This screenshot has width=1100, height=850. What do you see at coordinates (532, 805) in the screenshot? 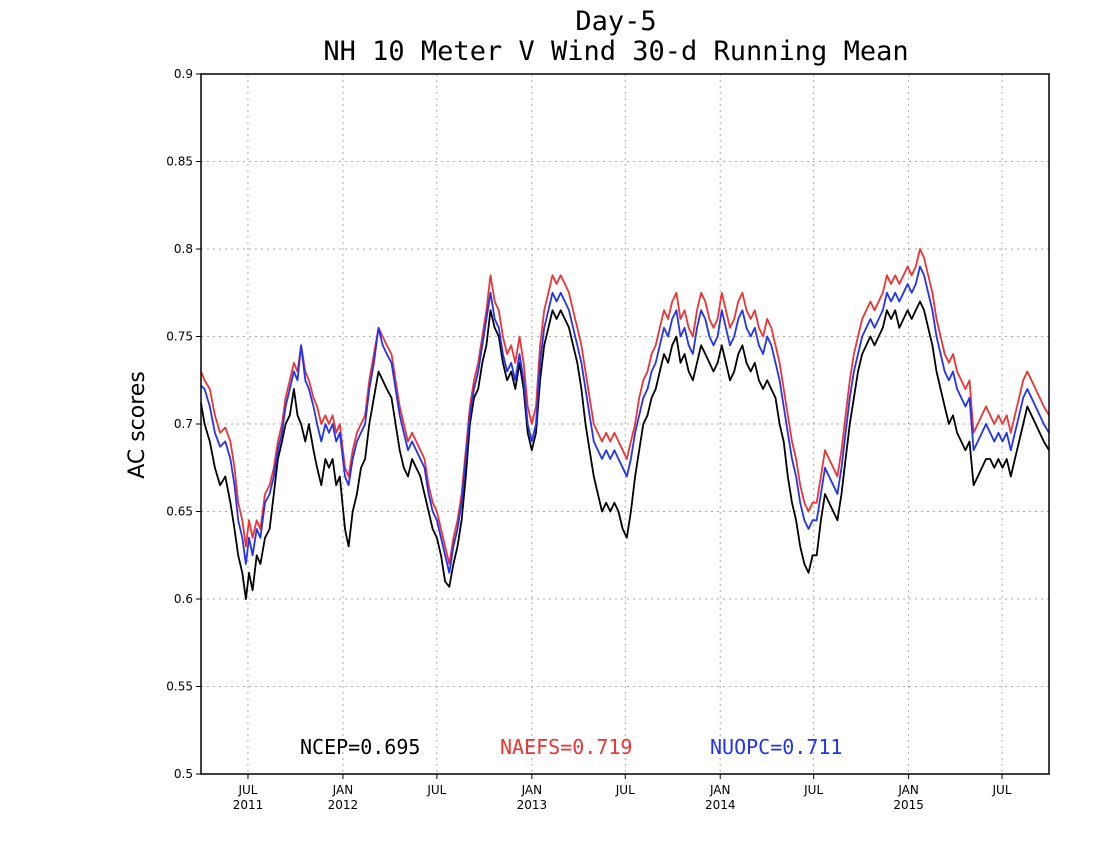
I see `x-tick-label-year: 2013` at bounding box center [532, 805].